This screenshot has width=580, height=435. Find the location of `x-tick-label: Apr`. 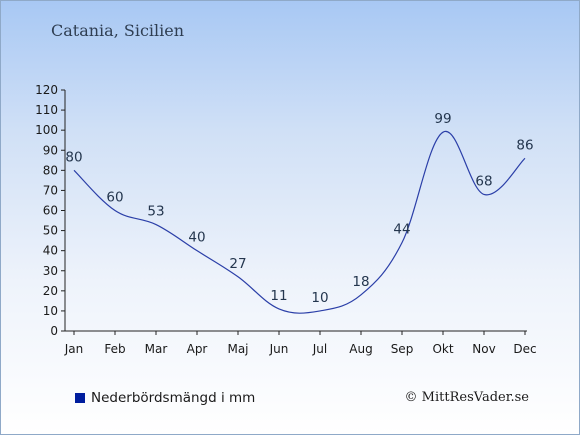

x-tick-label: Apr is located at coordinates (197, 349).